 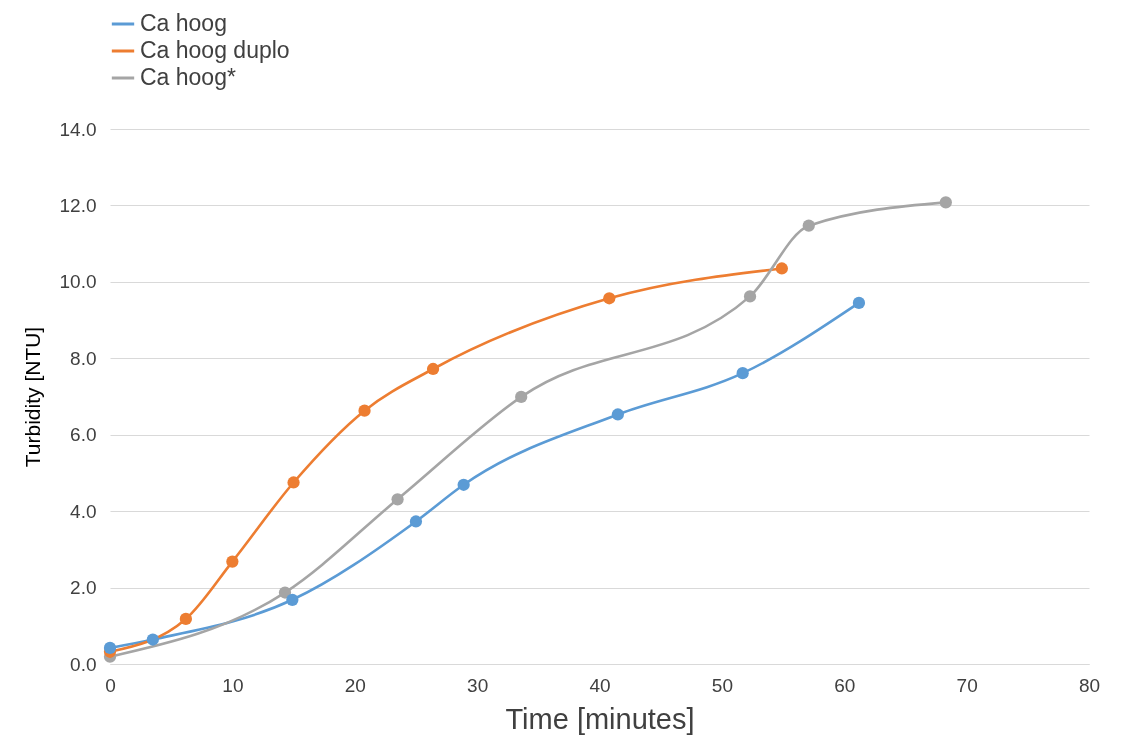 What do you see at coordinates (1089, 685) in the screenshot?
I see `x-tick-label: 80` at bounding box center [1089, 685].